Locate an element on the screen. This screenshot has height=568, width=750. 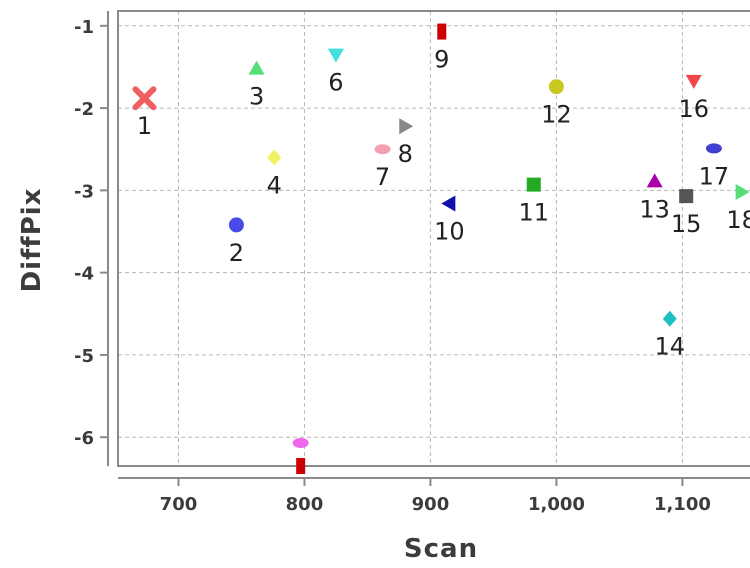
data-point-label: 12 is located at coordinates (556, 115).